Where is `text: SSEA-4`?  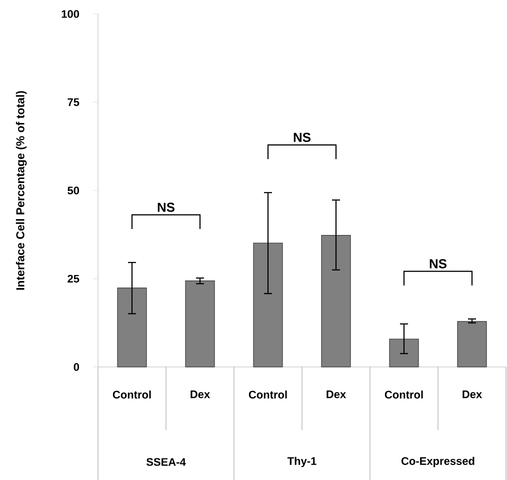
text: SSEA-4 is located at coordinates (166, 462).